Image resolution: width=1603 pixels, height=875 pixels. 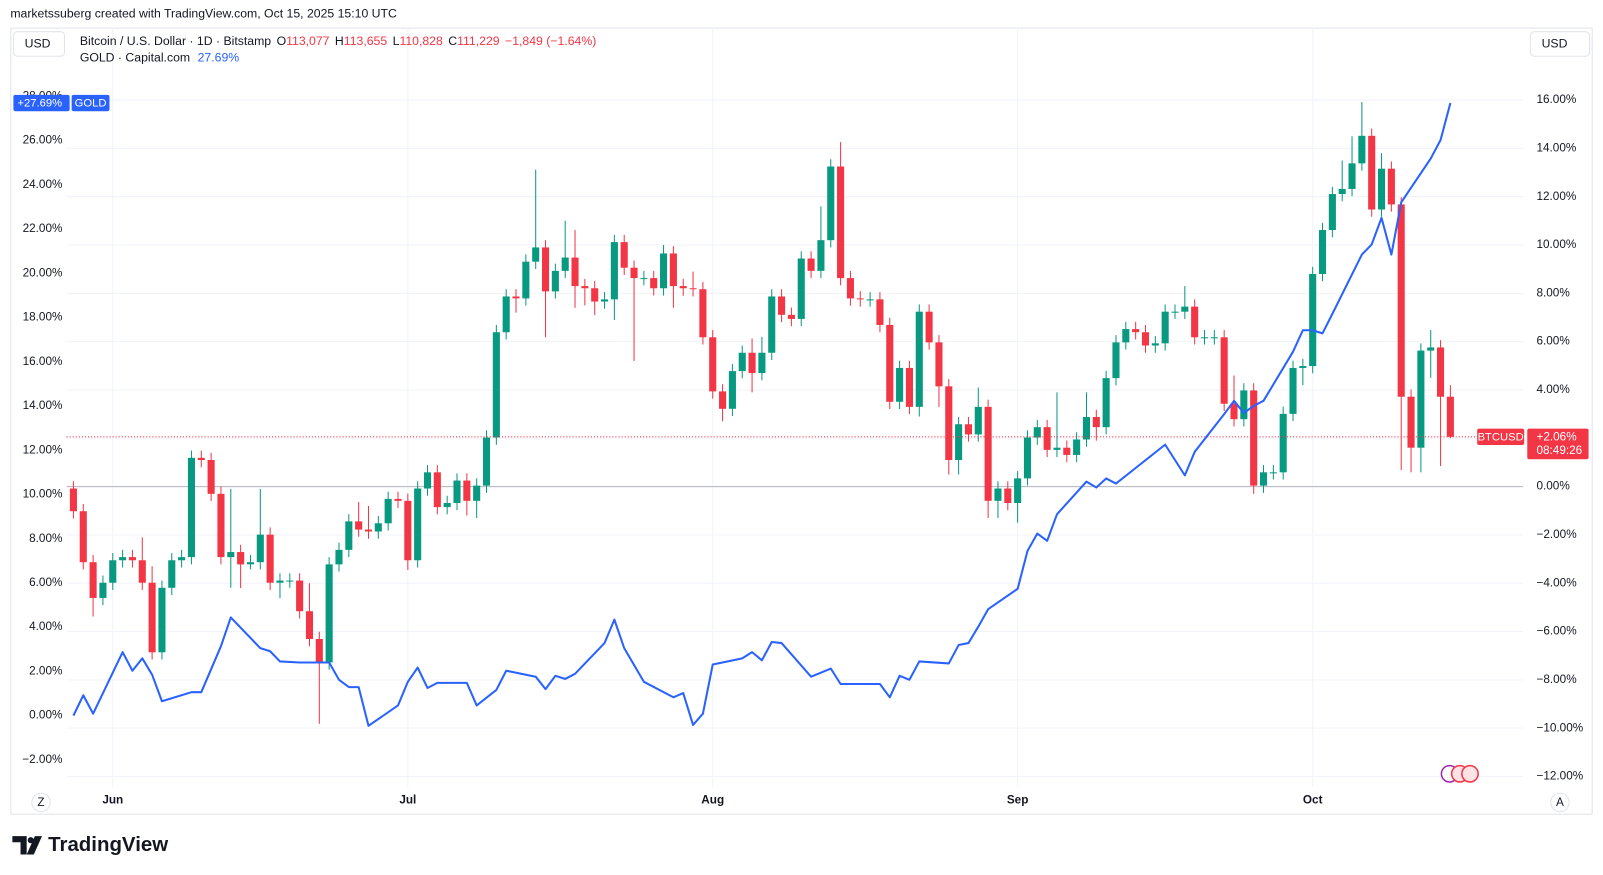 I want to click on series-badge, so click(x=1501, y=436).